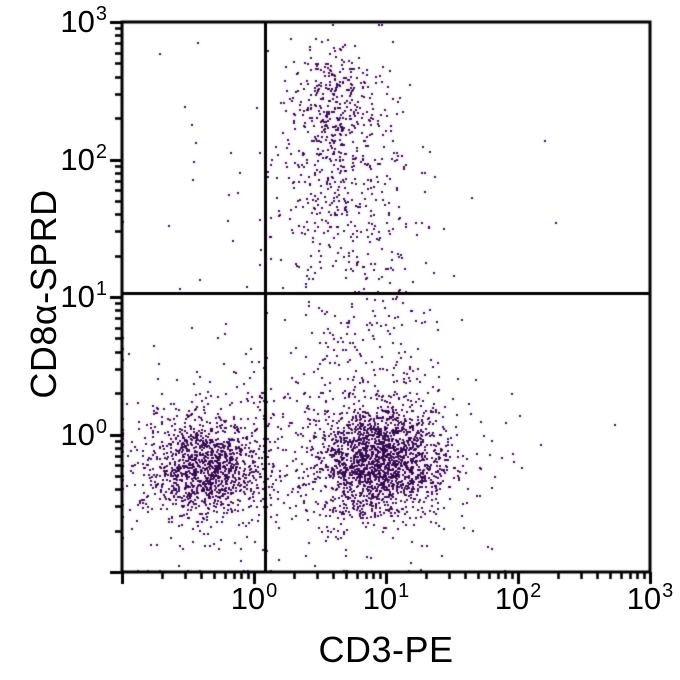  Describe the element at coordinates (386, 649) in the screenshot. I see `x-axis-label: CD3-PE` at that location.